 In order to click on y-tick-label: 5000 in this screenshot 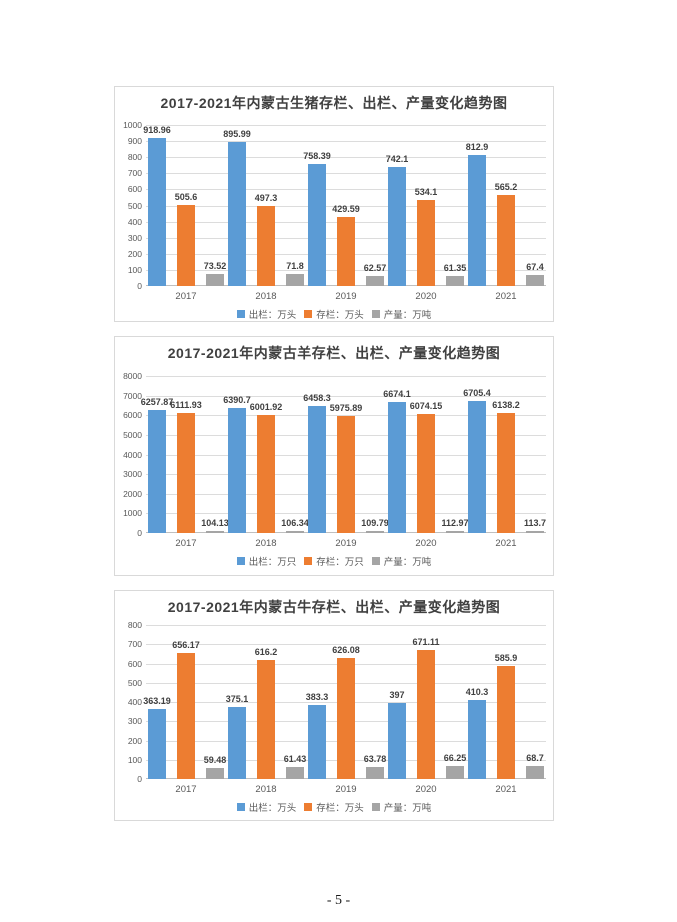, I will do `click(132, 434)`.